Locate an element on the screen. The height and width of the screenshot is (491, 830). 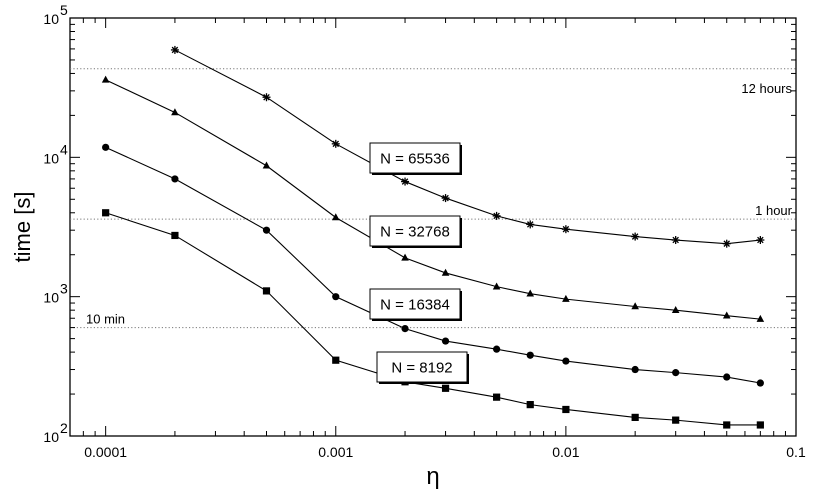
y-tick-exponent: 2 is located at coordinates (64, 428).